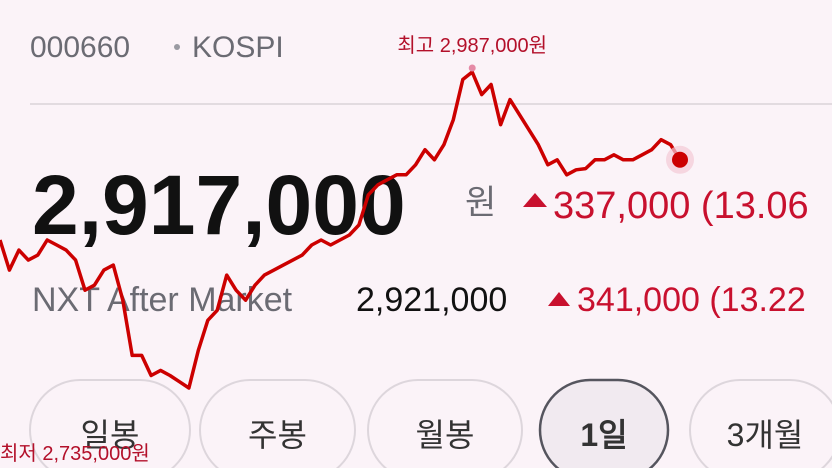 Image resolution: width=832 pixels, height=468 pixels. What do you see at coordinates (277, 435) in the screenshot?
I see `tab-label: 주봉` at bounding box center [277, 435].